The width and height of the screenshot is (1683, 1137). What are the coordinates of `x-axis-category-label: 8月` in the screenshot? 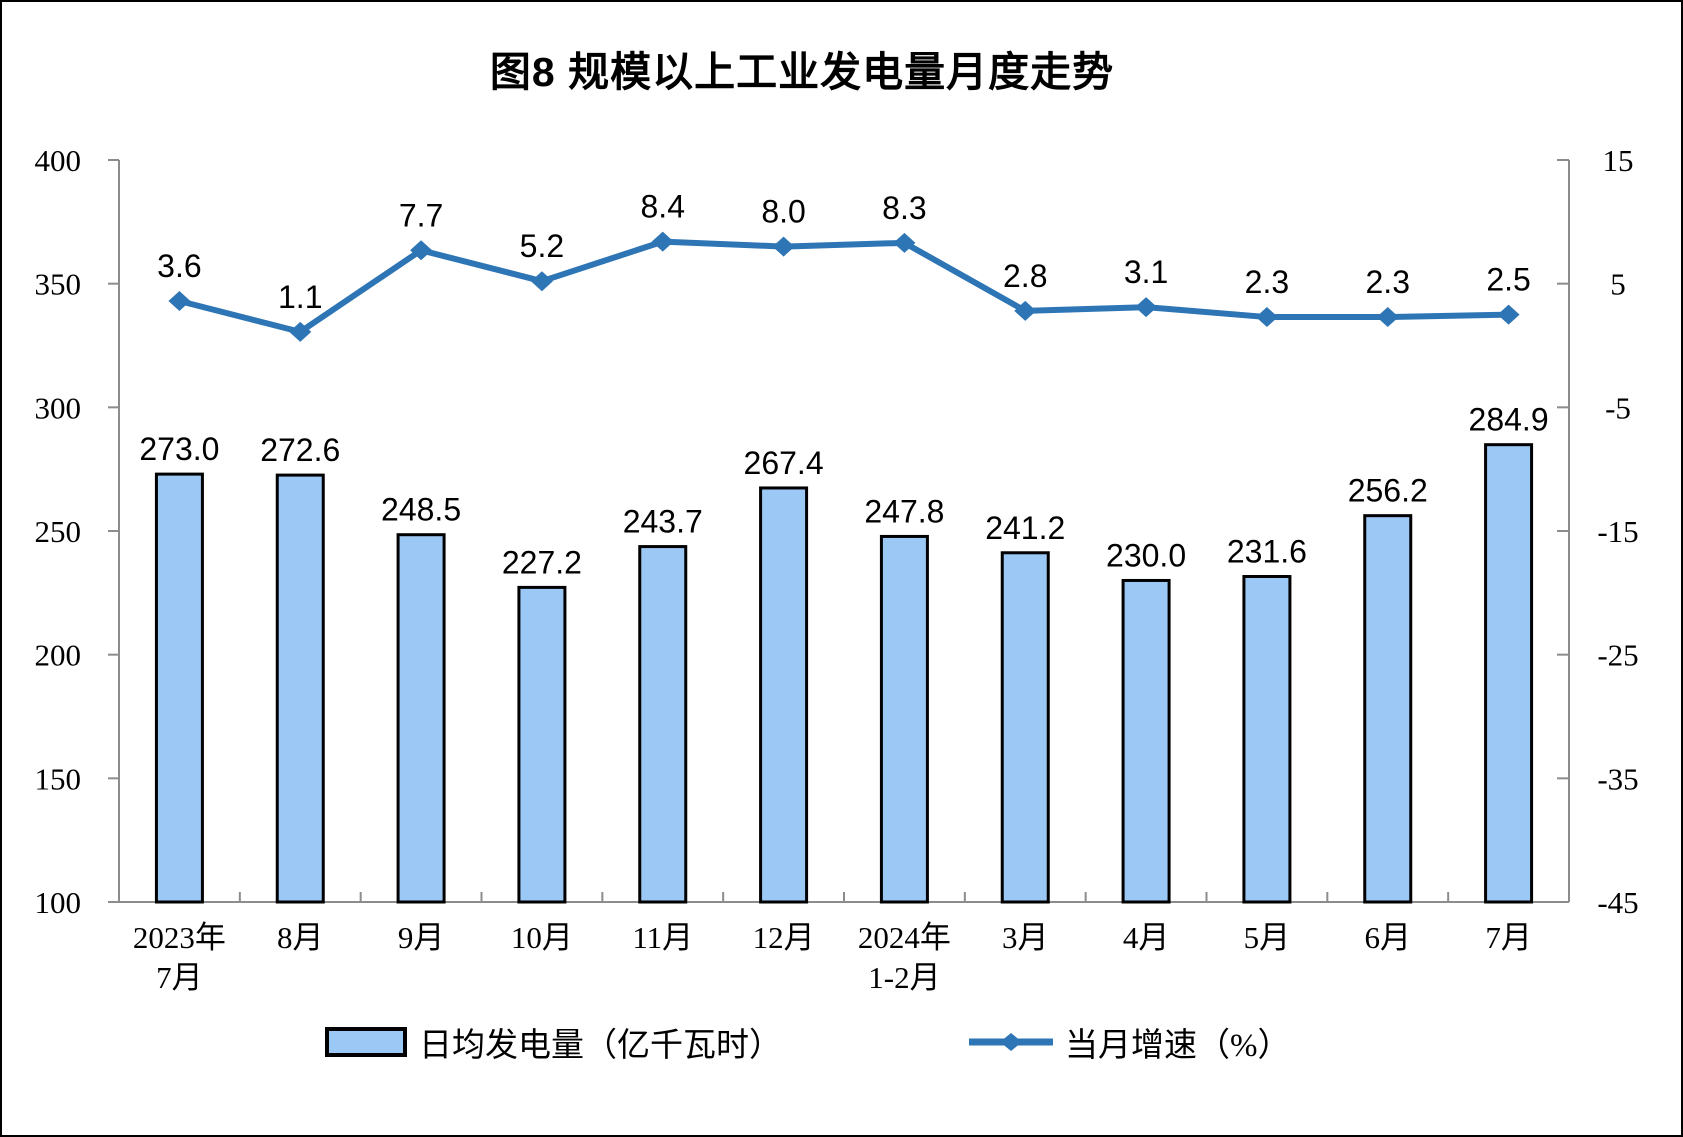 It's located at (300, 937).